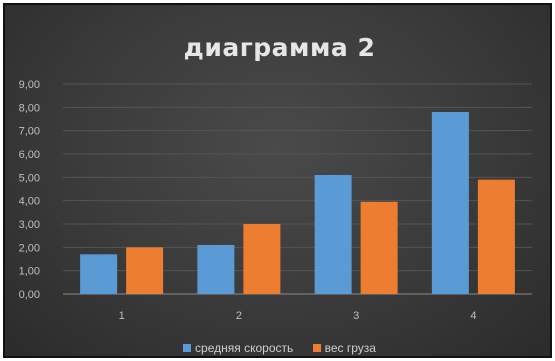 This screenshot has width=555, height=361. I want to click on x-tick-label: 2, so click(239, 316).